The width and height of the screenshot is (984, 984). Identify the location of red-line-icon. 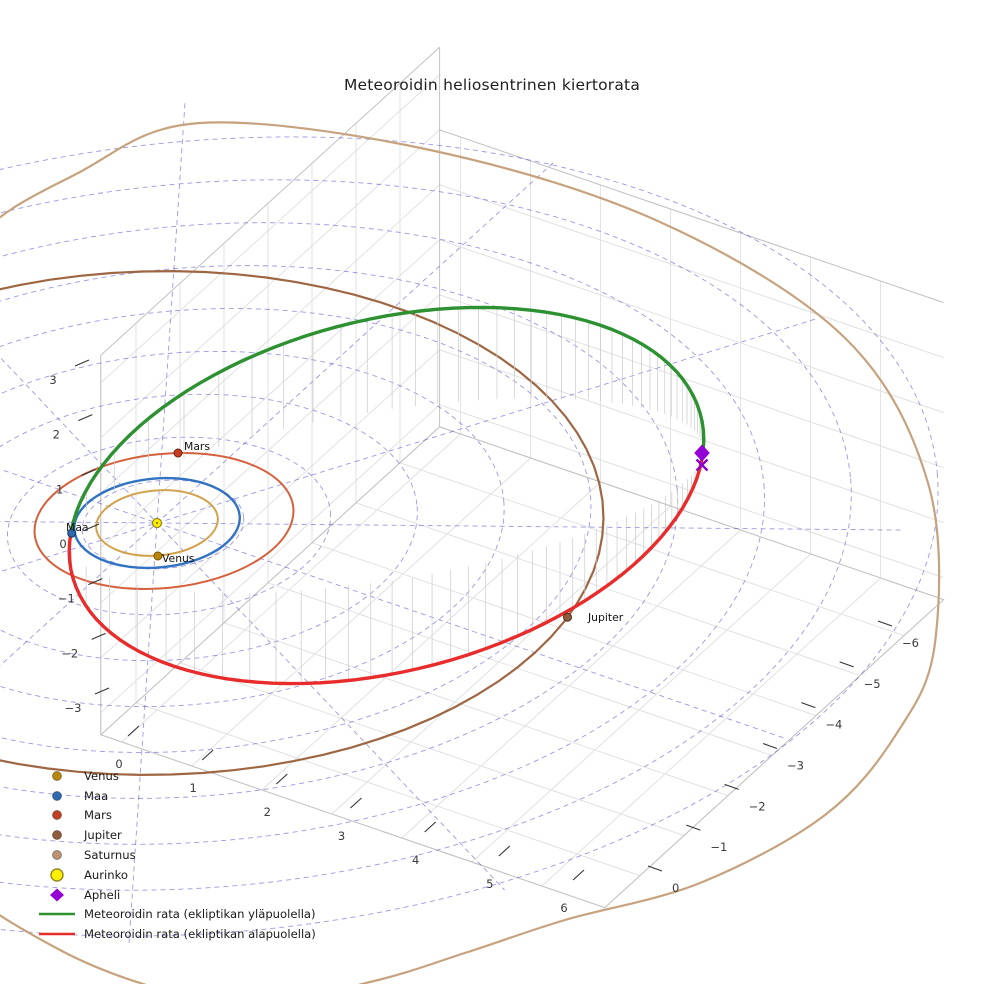
(57, 934).